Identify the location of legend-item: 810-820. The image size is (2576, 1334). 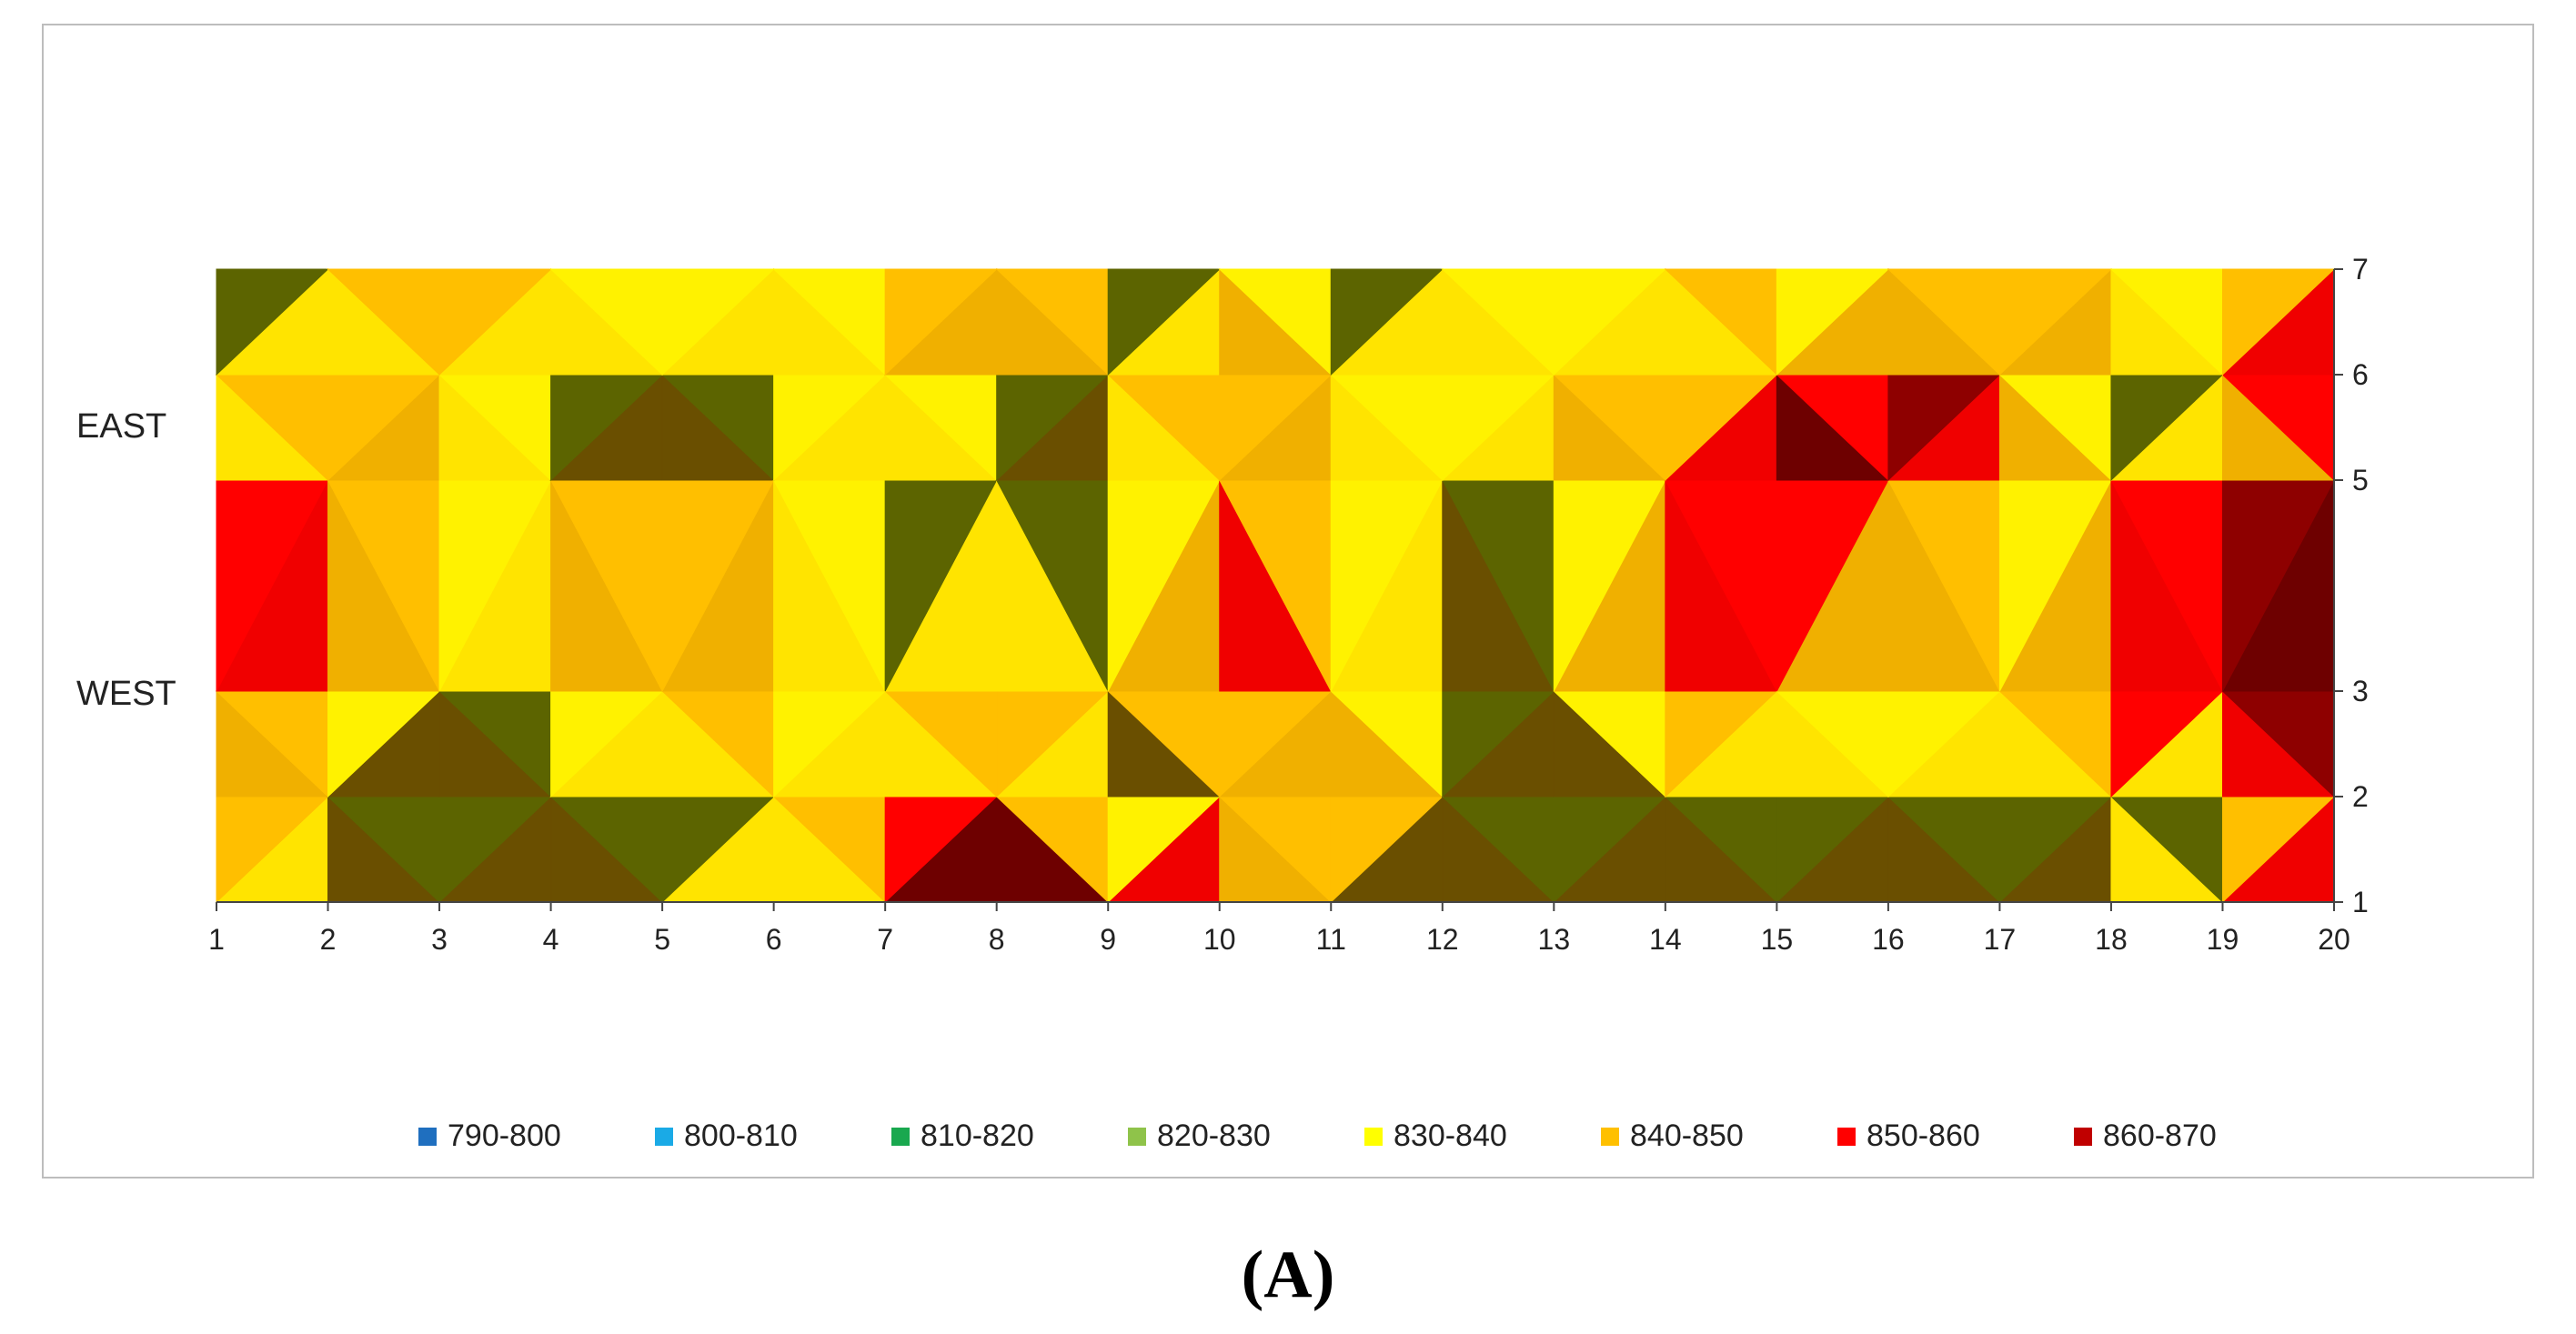
(962, 1136).